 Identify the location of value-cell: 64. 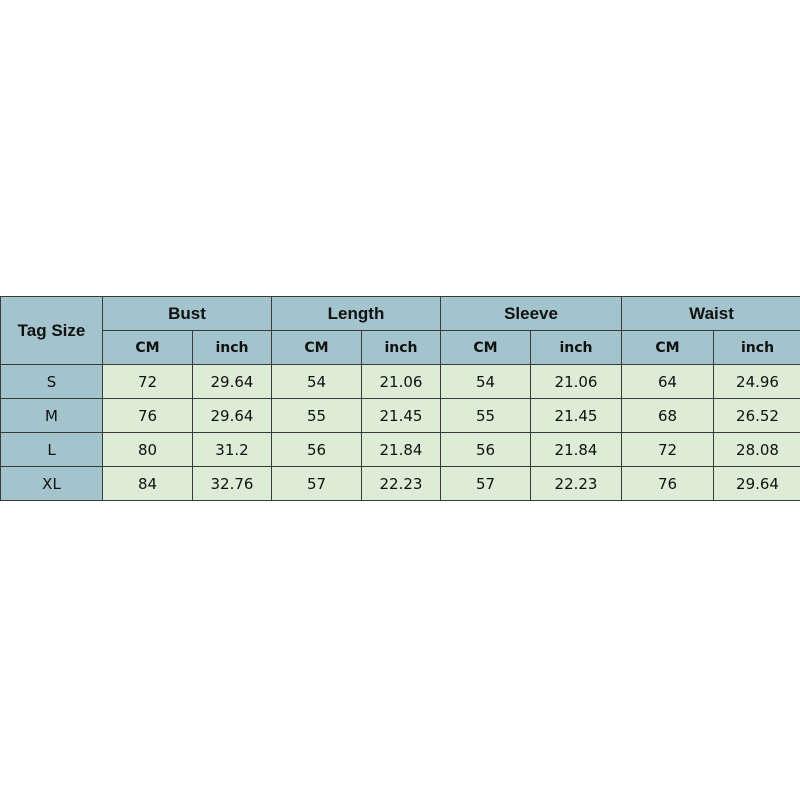
(668, 381).